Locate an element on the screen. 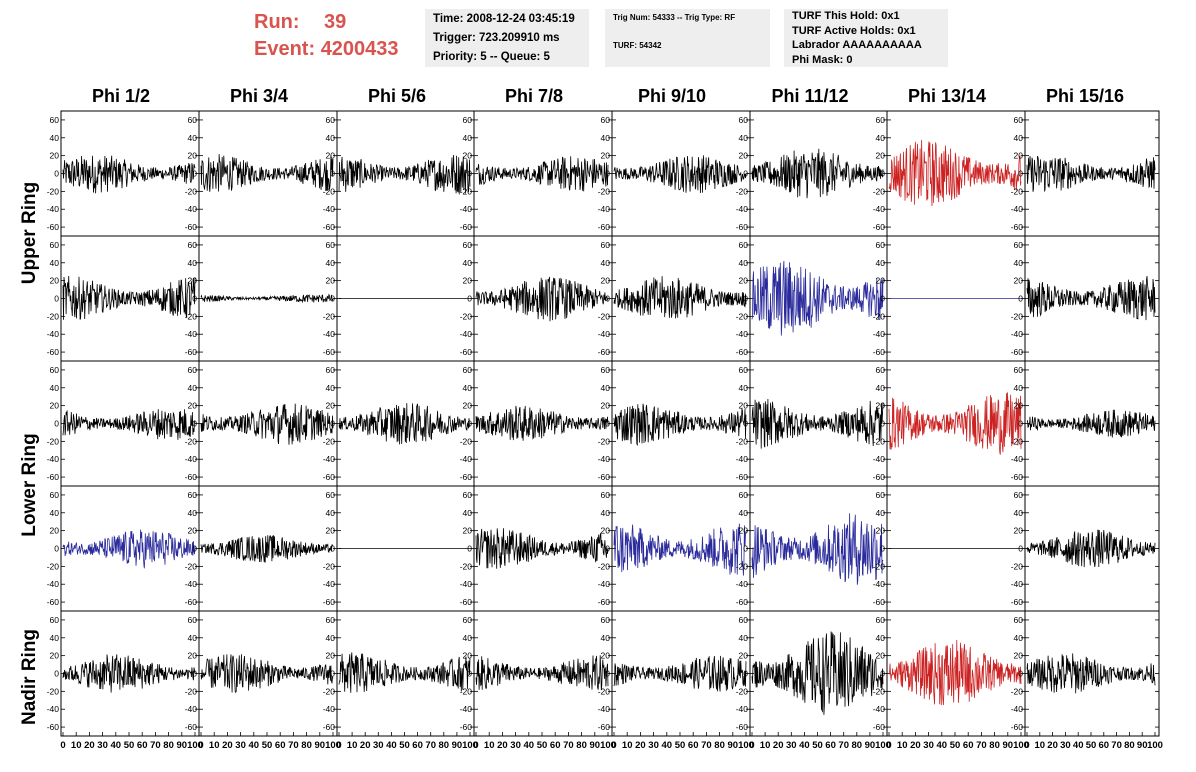  panel-r2-c1: -60 -40 -20 0 20 40 60 is located at coordinates (123, 298).